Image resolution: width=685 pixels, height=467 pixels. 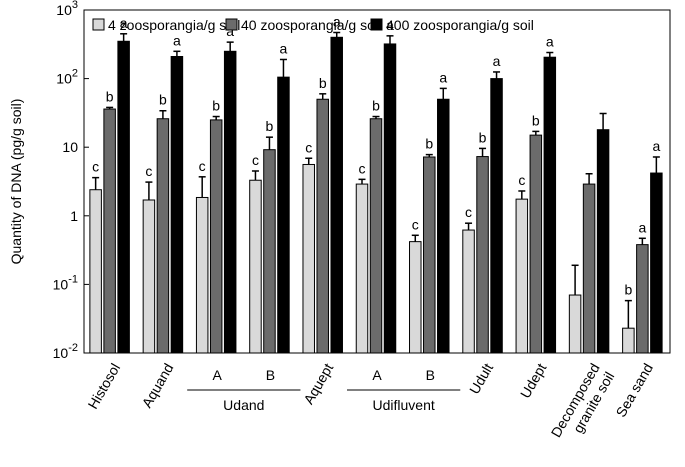 I want to click on x-category-label-line: Udept, so click(x=533, y=380).